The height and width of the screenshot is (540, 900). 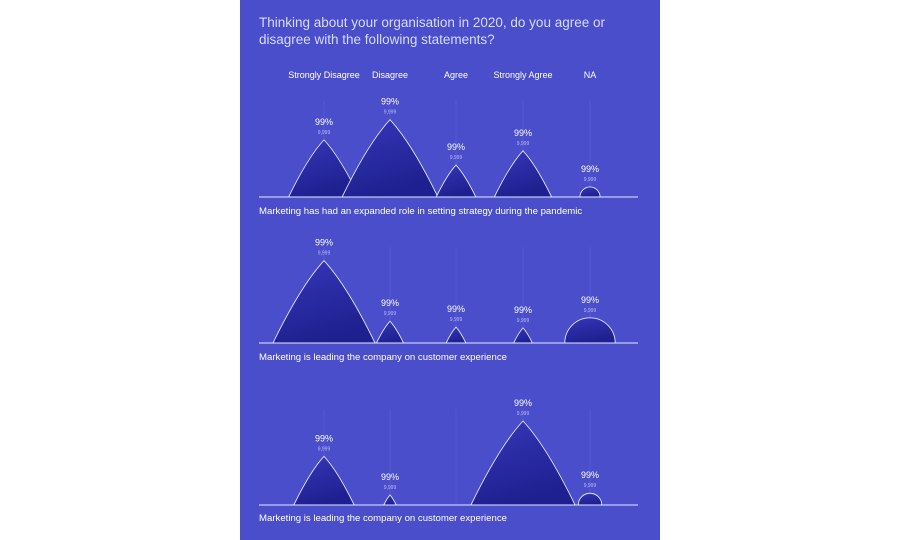 I want to click on percent-label-row2-col1: 99%, so click(x=324, y=243).